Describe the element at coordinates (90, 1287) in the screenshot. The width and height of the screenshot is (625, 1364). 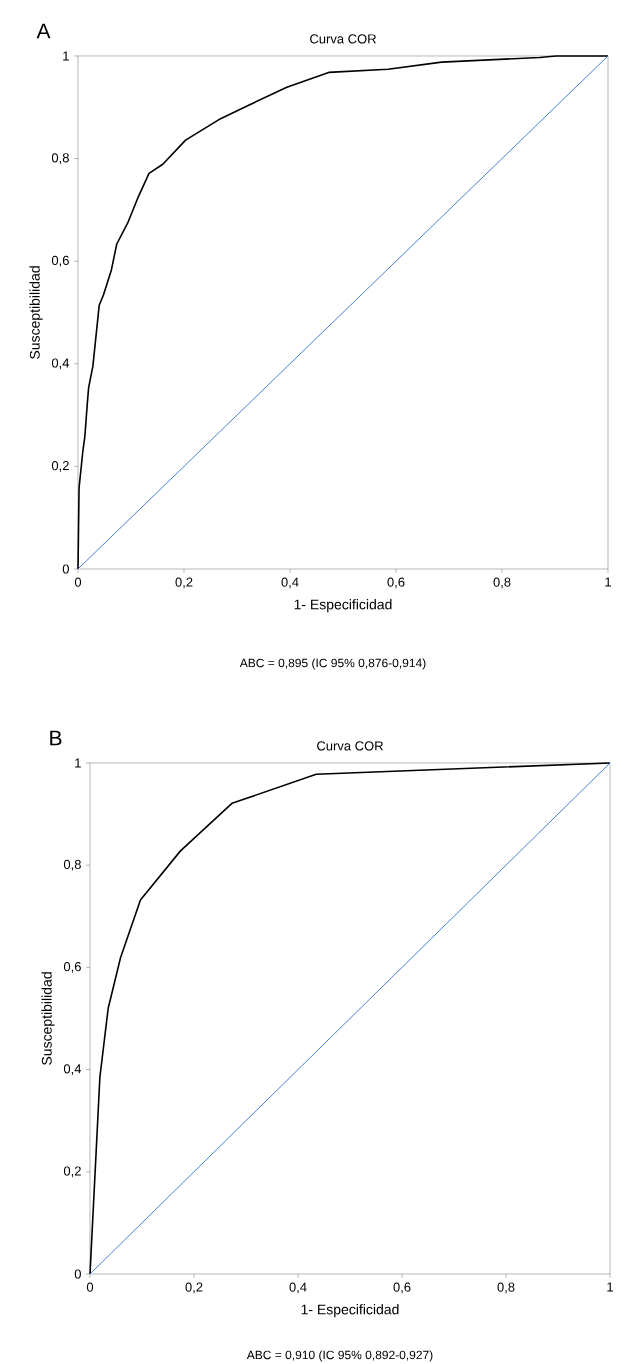
I see `x-tick-label: 0` at that location.